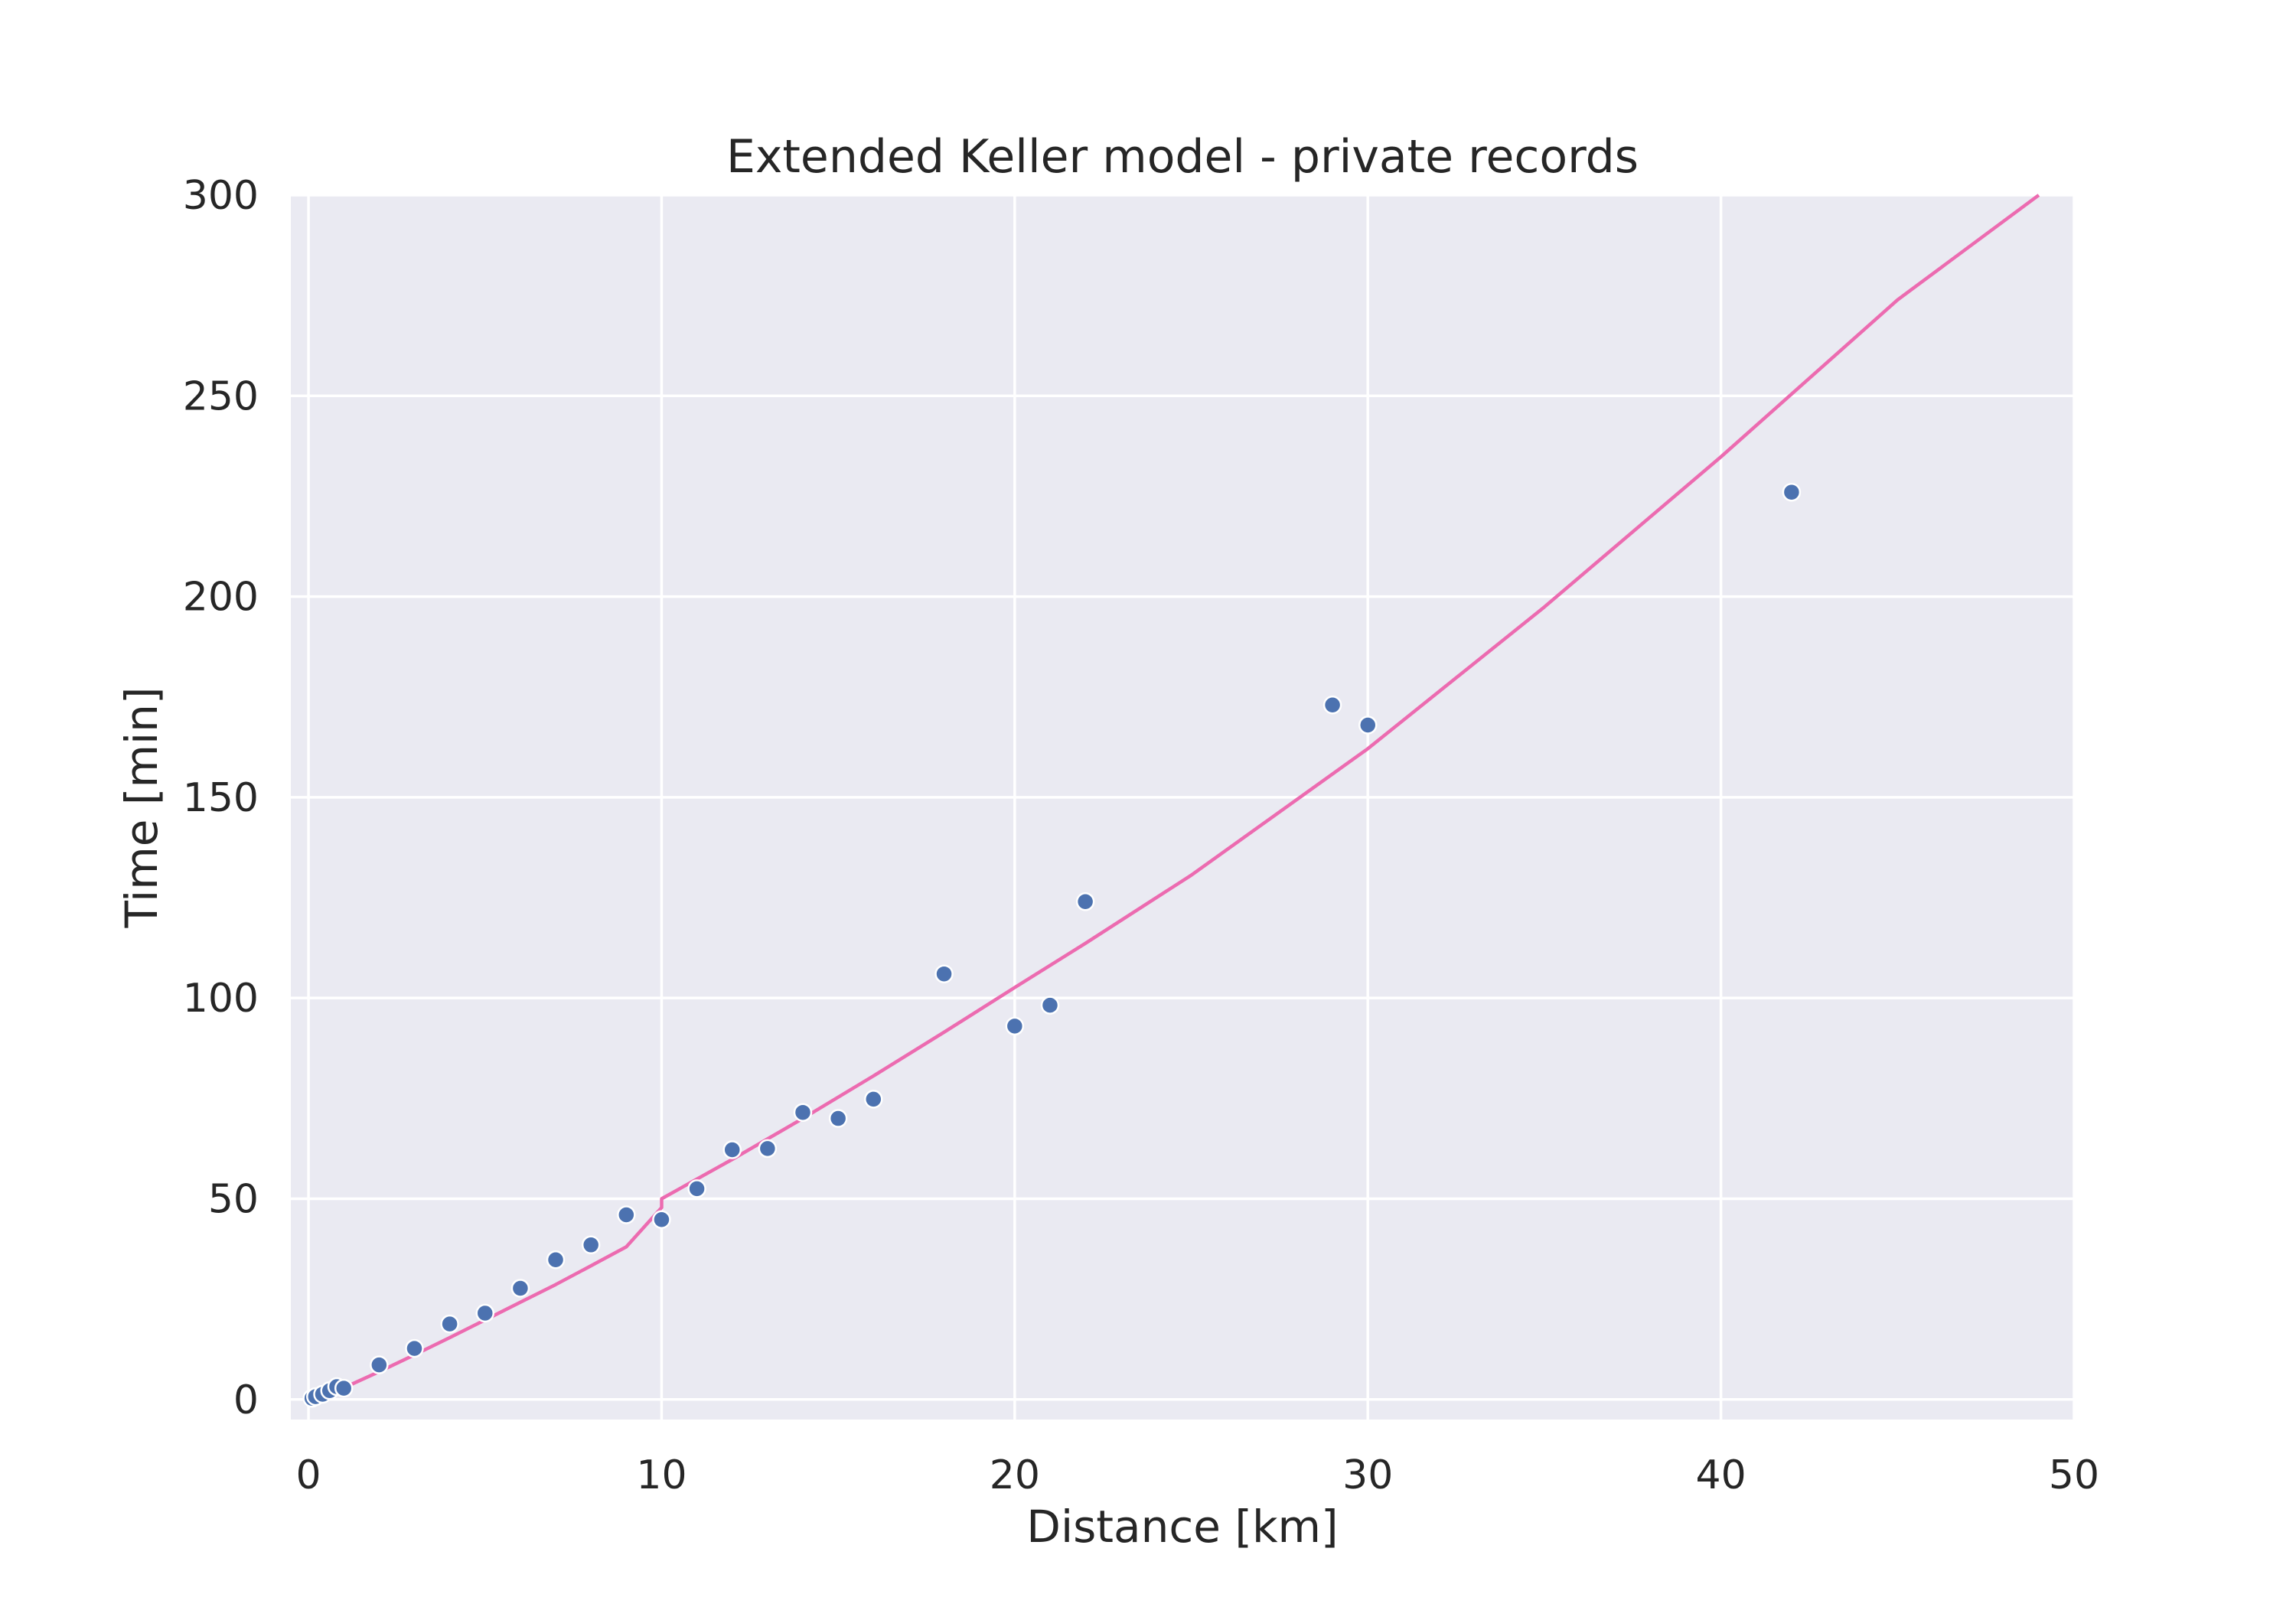 The width and height of the screenshot is (2296, 1607). I want to click on x-tick-label: 30, so click(1367, 1475).